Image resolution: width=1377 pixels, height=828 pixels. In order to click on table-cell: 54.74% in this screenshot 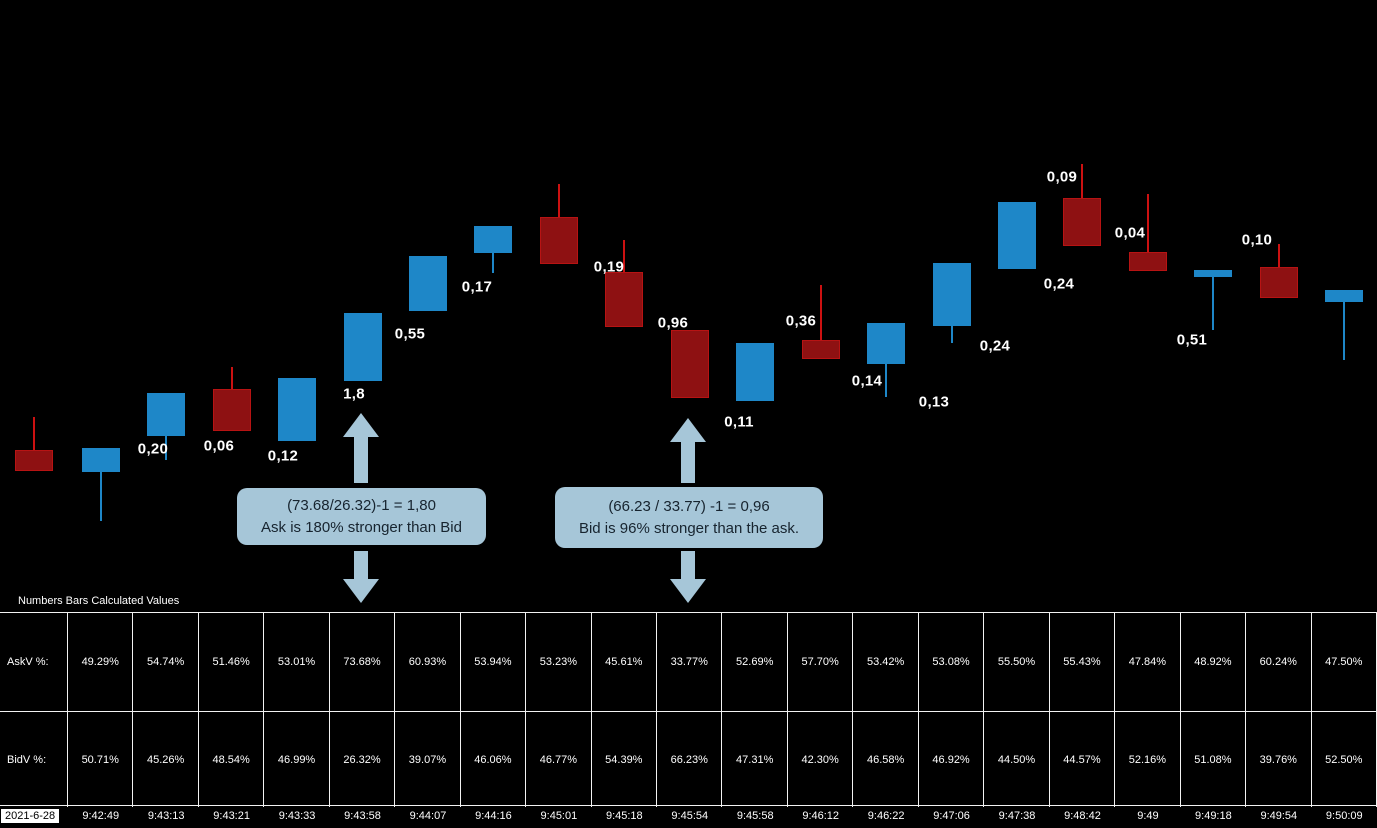, I will do `click(166, 662)`.